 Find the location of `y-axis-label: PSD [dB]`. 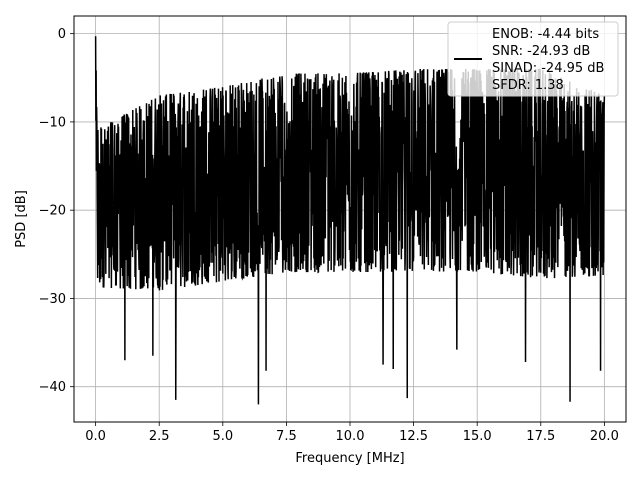

y-axis-label: PSD [dB] is located at coordinates (21, 219).